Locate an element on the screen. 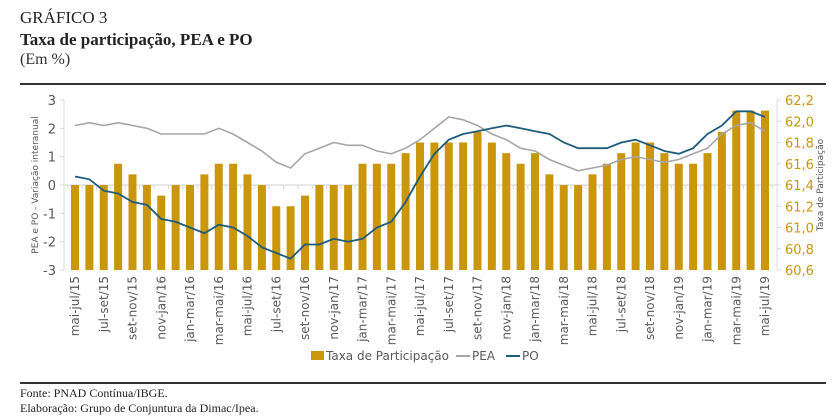 Image resolution: width=836 pixels, height=419 pixels. x-tick-label: mai-jul/15 is located at coordinates (75, 306).